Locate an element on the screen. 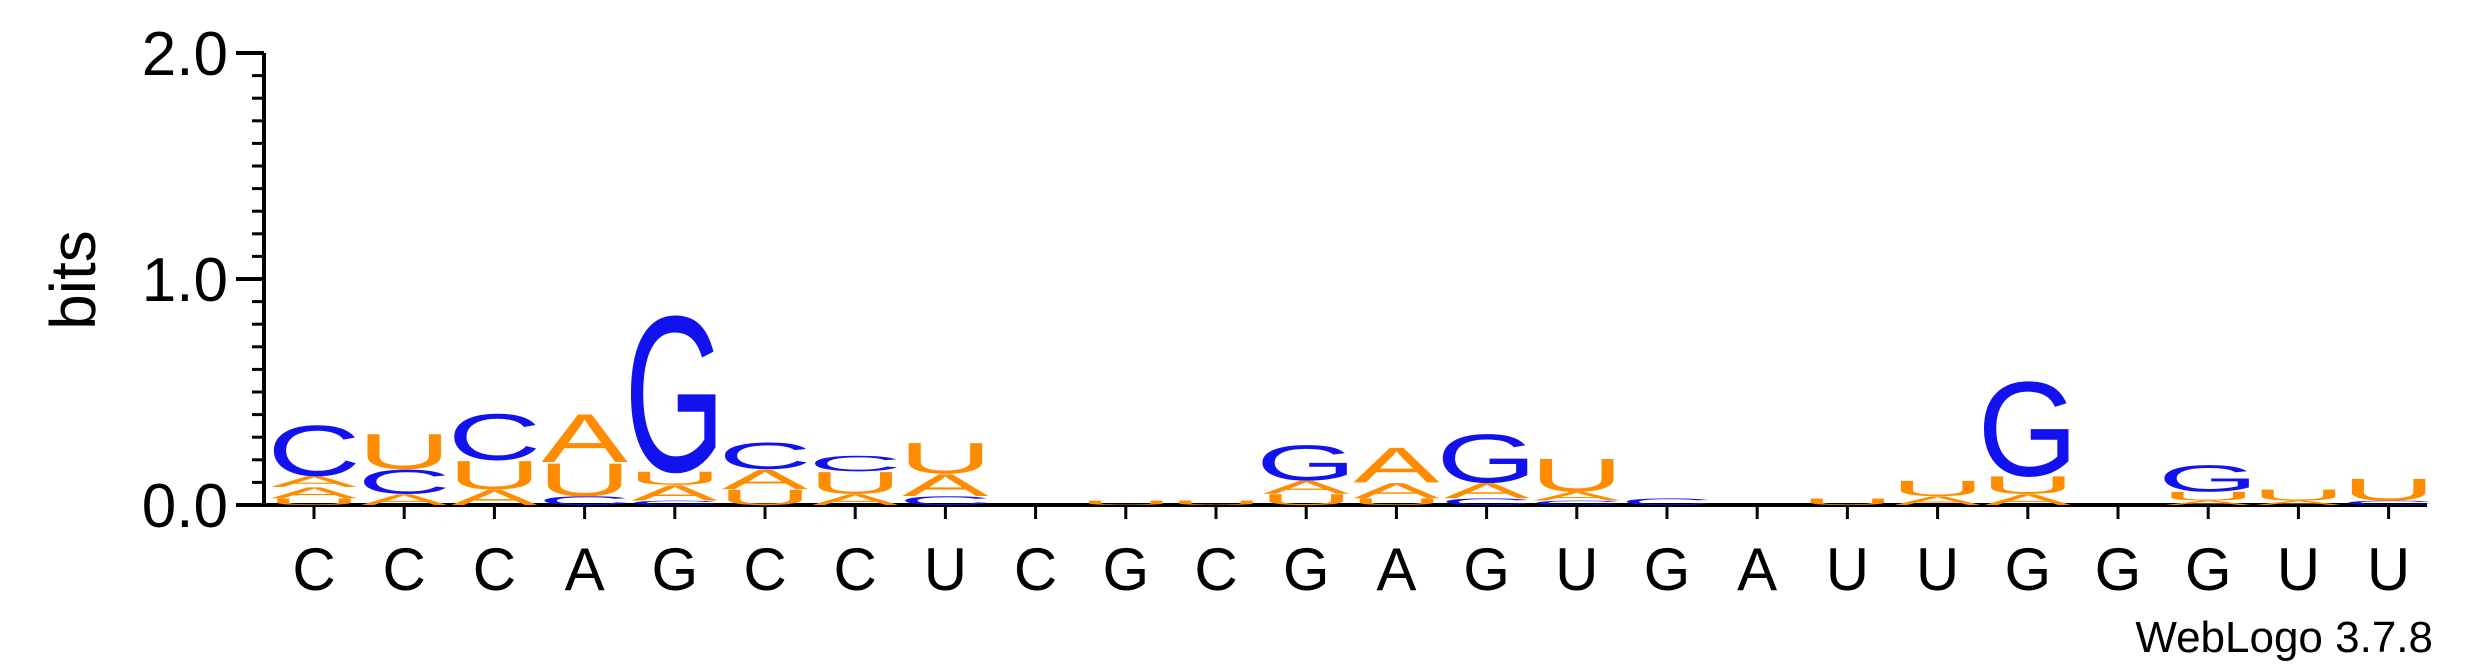 This screenshot has width=2475, height=667. logo-column: CU is located at coordinates (2388, 489).